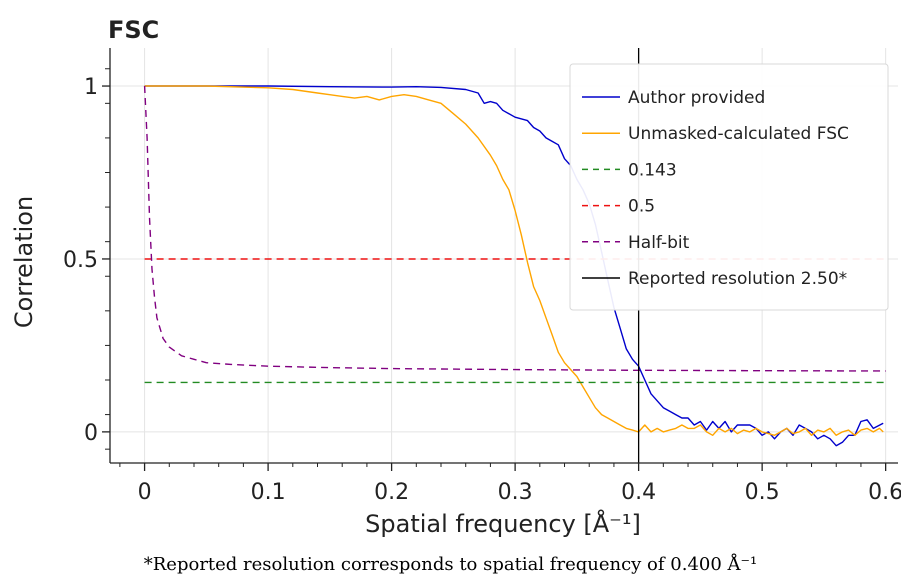  What do you see at coordinates (738, 134) in the screenshot?
I see `legend-label-1: Unmasked-calculated FSC` at bounding box center [738, 134].